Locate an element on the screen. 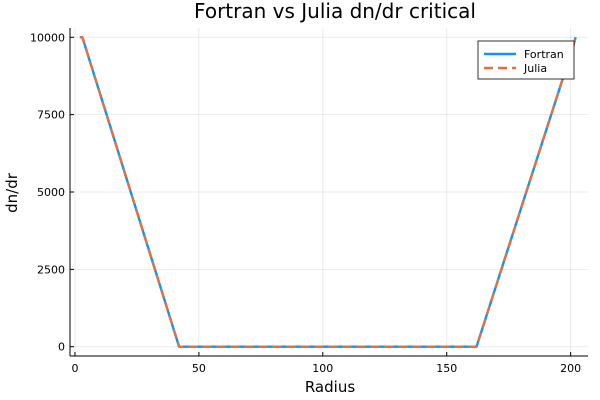 Image resolution: width=600 pixels, height=400 pixels. y-tick-label: 7500 is located at coordinates (51, 115).